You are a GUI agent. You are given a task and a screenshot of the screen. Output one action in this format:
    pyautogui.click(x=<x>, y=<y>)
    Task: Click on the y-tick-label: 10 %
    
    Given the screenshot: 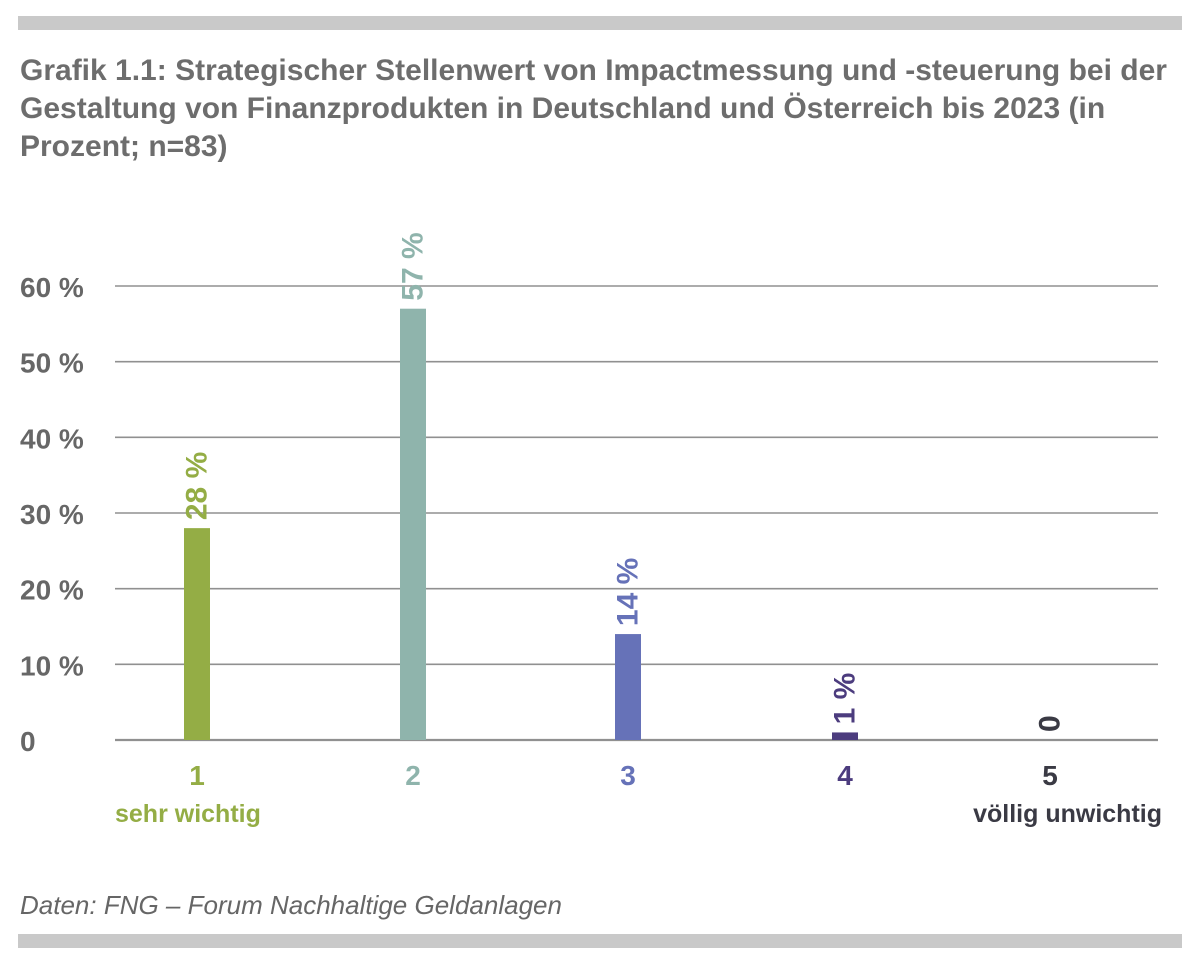 What is the action you would take?
    pyautogui.click(x=52, y=665)
    